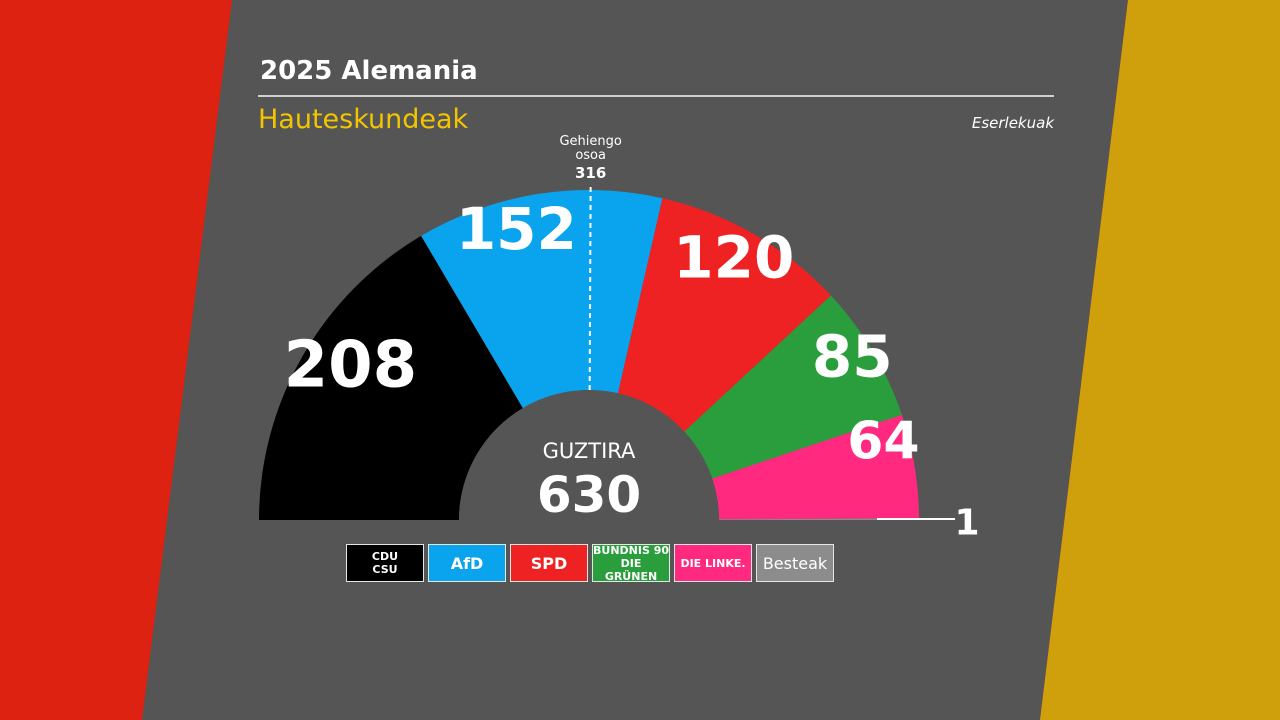  Describe the element at coordinates (590, 173) in the screenshot. I see `majority-value: 316` at that location.